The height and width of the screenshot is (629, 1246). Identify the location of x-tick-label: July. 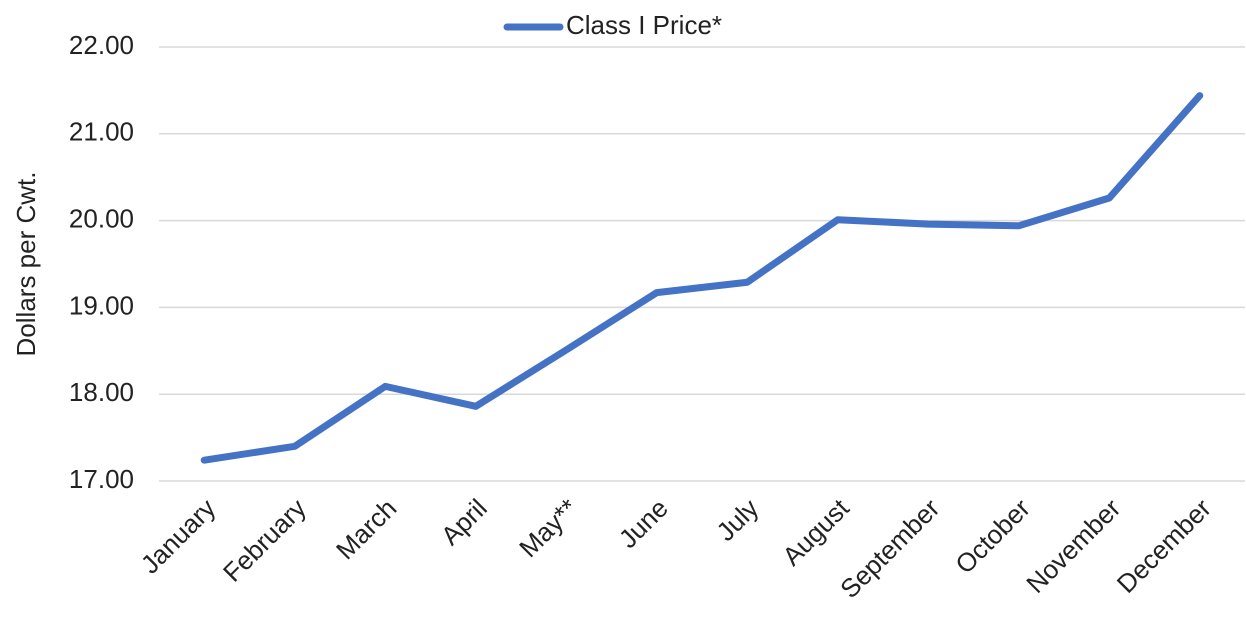
(737, 520).